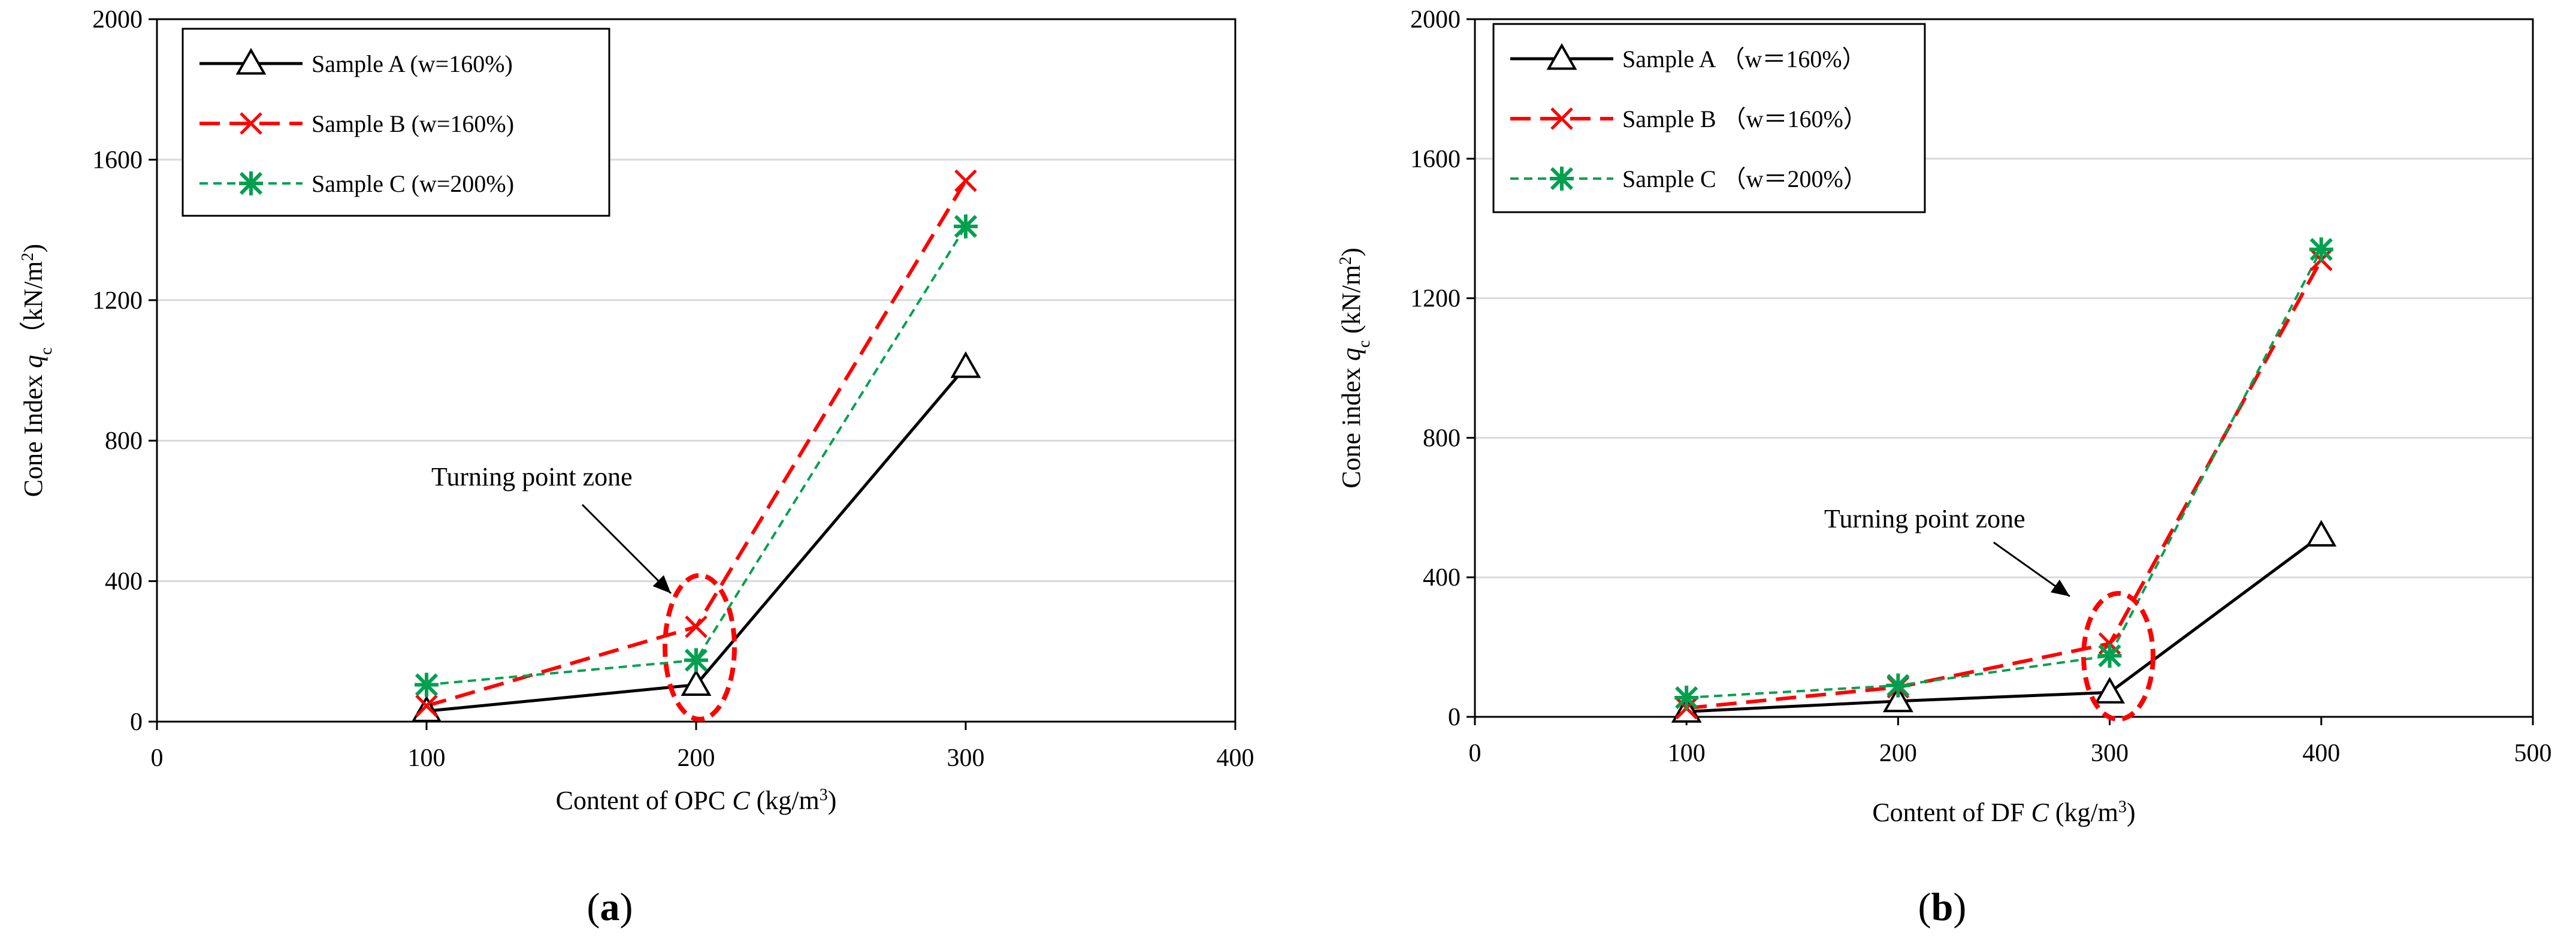 Image resolution: width=2576 pixels, height=947 pixels. I want to click on x-axis-label-prefix: Content of OPC, so click(644, 800).